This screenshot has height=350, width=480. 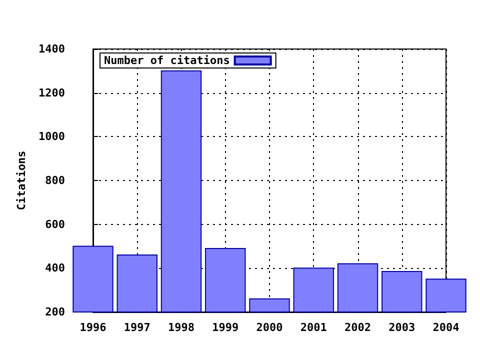 I want to click on y-tick-label: 200, so click(x=55, y=312).